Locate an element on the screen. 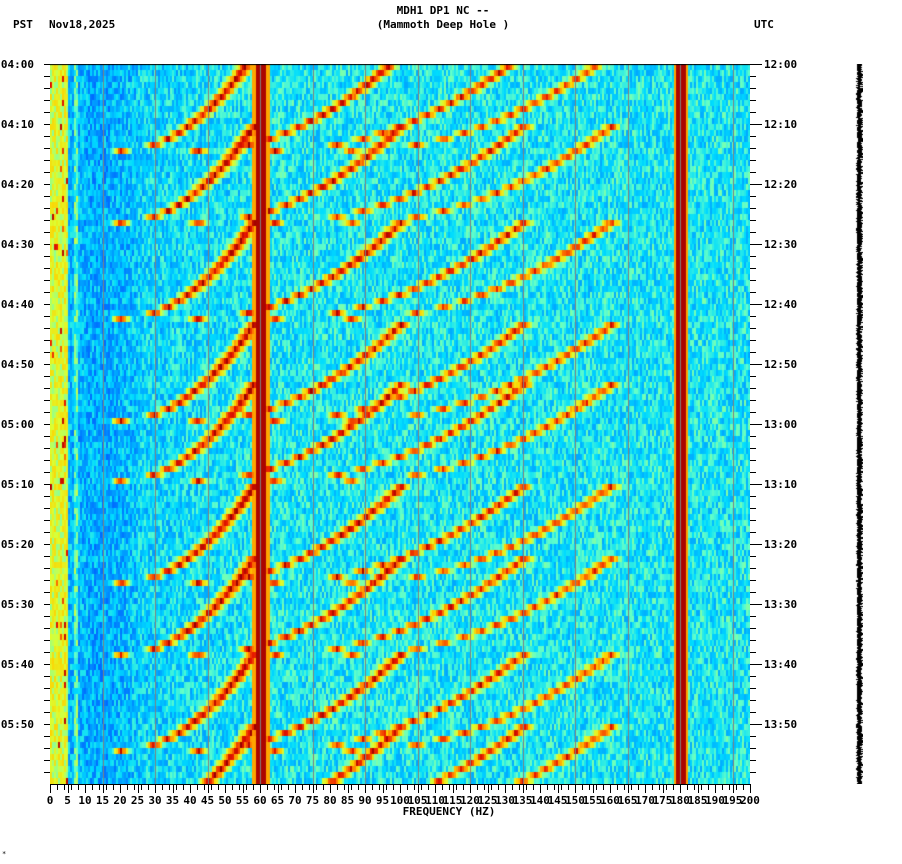  left-timezone-label: PST is located at coordinates (23, 24).